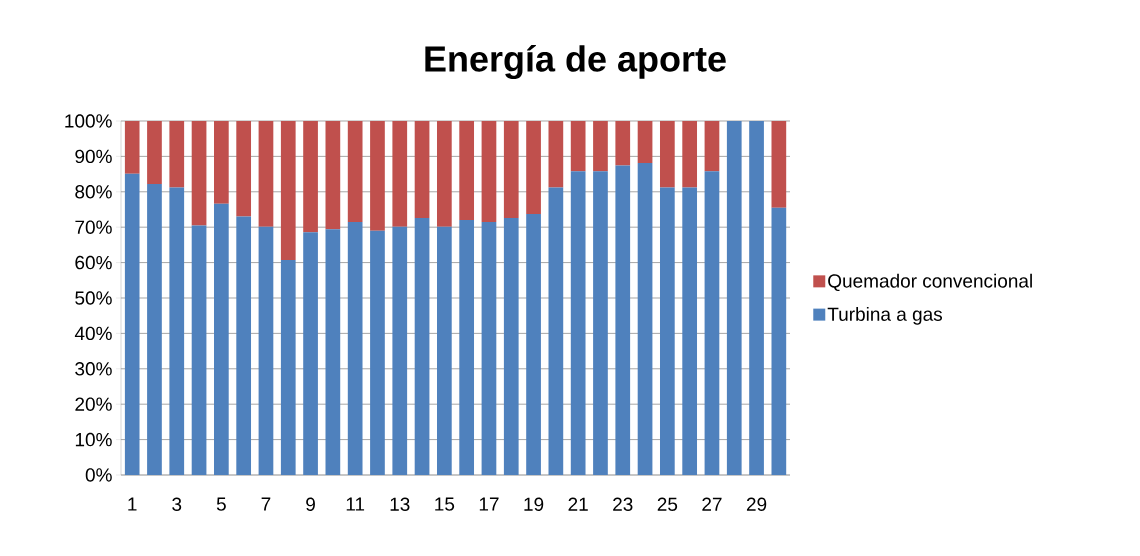 The height and width of the screenshot is (556, 1140). What do you see at coordinates (489, 504) in the screenshot?
I see `x-tick-label: 17` at bounding box center [489, 504].